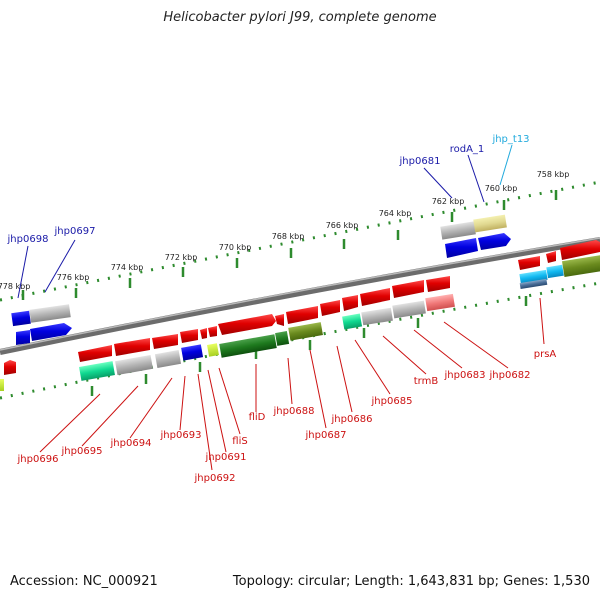 The height and width of the screenshot is (600, 600). I want to click on gene-jhp0681, so click(458, 230).